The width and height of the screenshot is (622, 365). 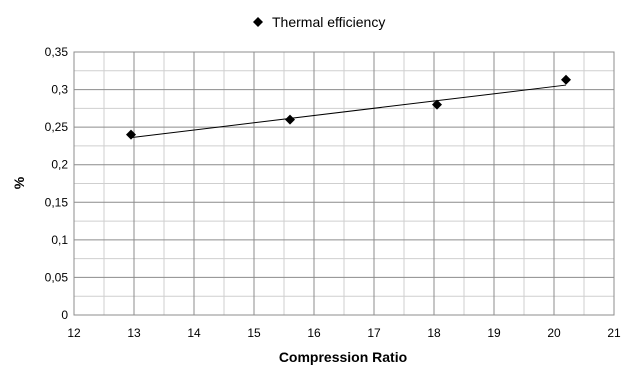 I want to click on x-tick-label: 21, so click(x=614, y=333).